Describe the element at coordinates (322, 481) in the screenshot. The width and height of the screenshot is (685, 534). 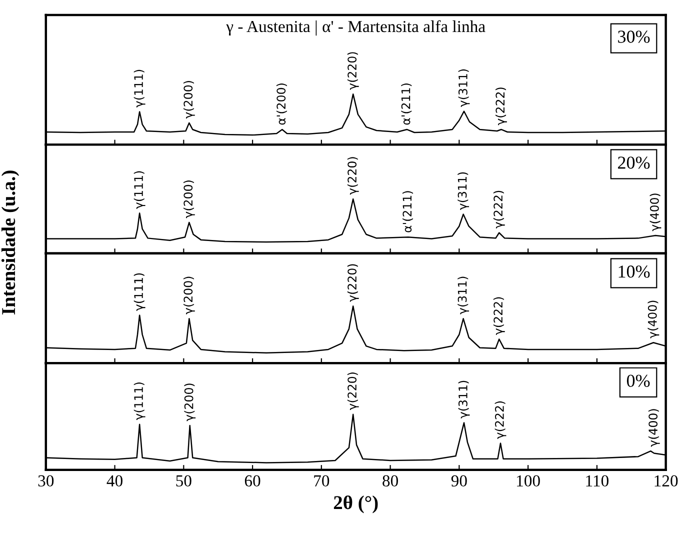
I see `x-tick-label: 70` at that location.